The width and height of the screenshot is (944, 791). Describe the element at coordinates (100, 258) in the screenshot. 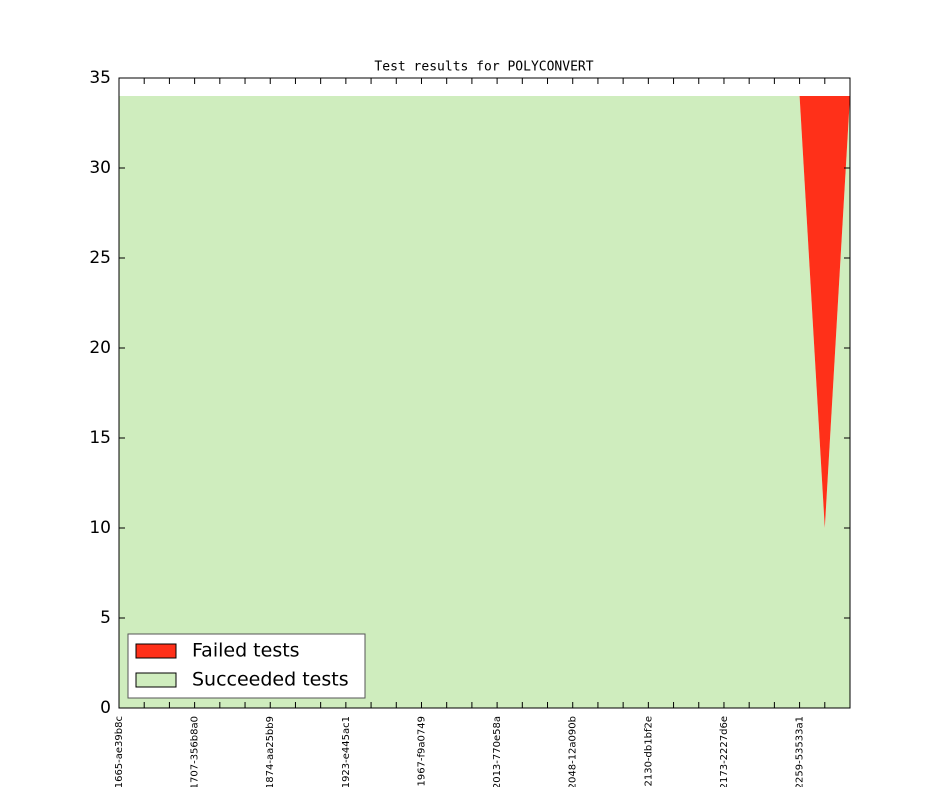

I see `y-tick-label: 25` at that location.